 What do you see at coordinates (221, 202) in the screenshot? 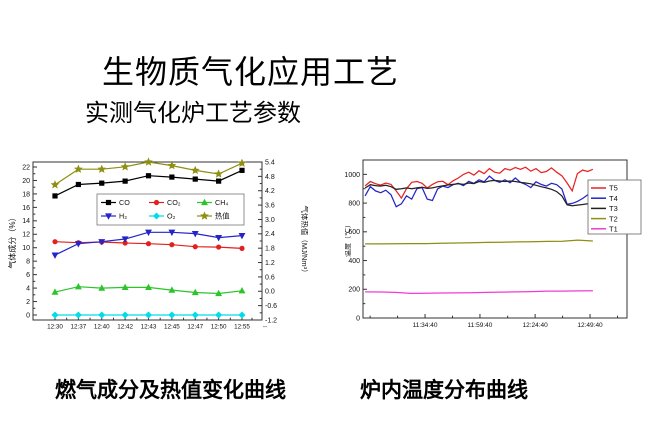
I see `legend-label-CH₄: CH₄` at bounding box center [221, 202].